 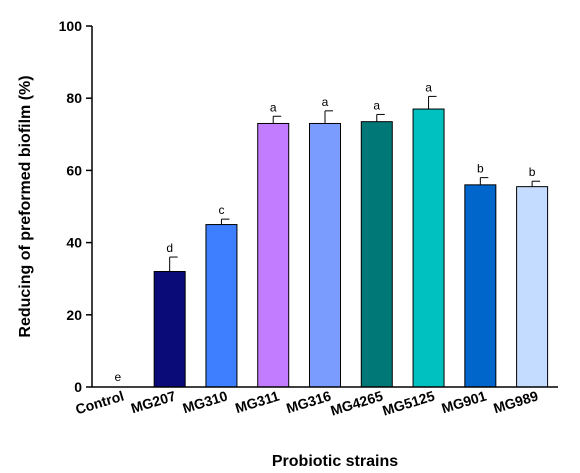 I want to click on significance-label-mg311: a, so click(x=273, y=107).